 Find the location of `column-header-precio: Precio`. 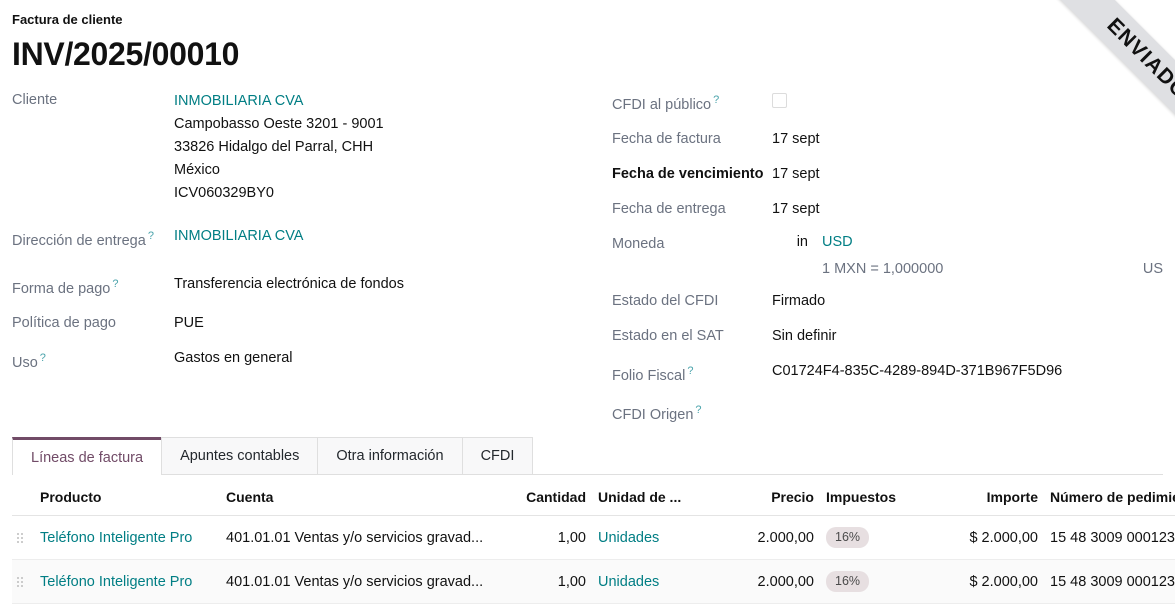

column-header-precio: Precio is located at coordinates (772, 496).